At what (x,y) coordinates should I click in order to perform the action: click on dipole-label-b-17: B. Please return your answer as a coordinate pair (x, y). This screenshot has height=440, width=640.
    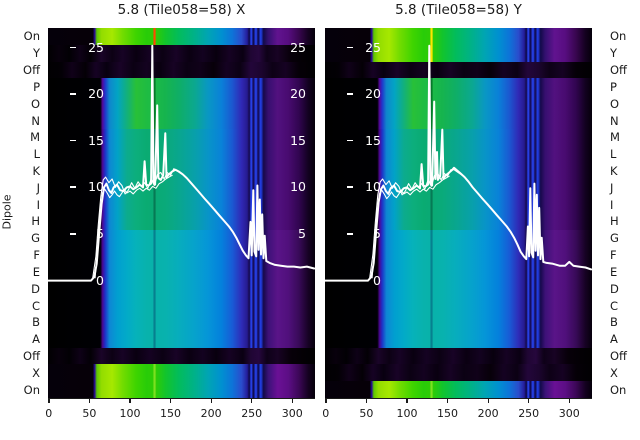
    Looking at the image, I should click on (36, 322).